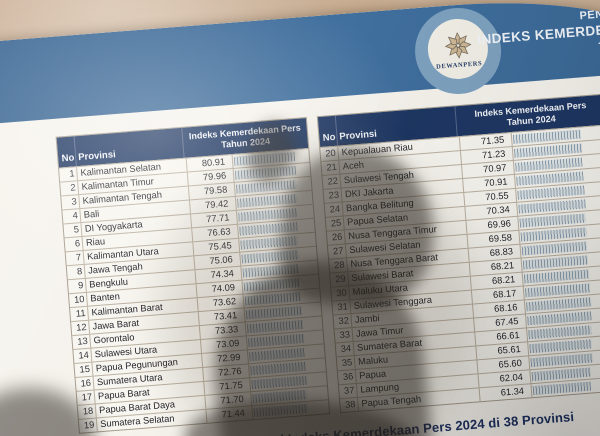  What do you see at coordinates (74, 244) in the screenshot?
I see `row-number: 6` at bounding box center [74, 244].